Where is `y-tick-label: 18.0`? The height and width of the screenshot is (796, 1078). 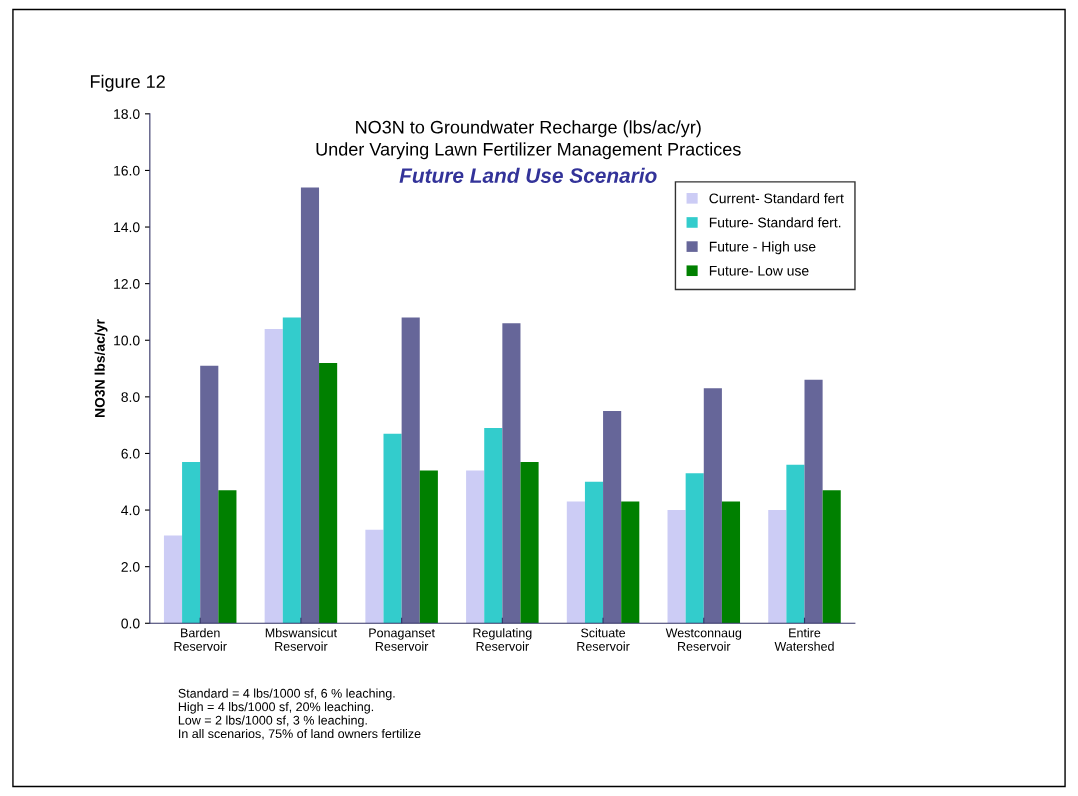 y-tick-label: 18.0 is located at coordinates (127, 114).